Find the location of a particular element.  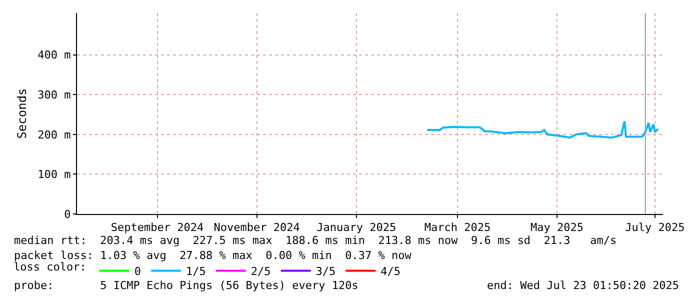

x-tick-label: September 2024 is located at coordinates (157, 227).